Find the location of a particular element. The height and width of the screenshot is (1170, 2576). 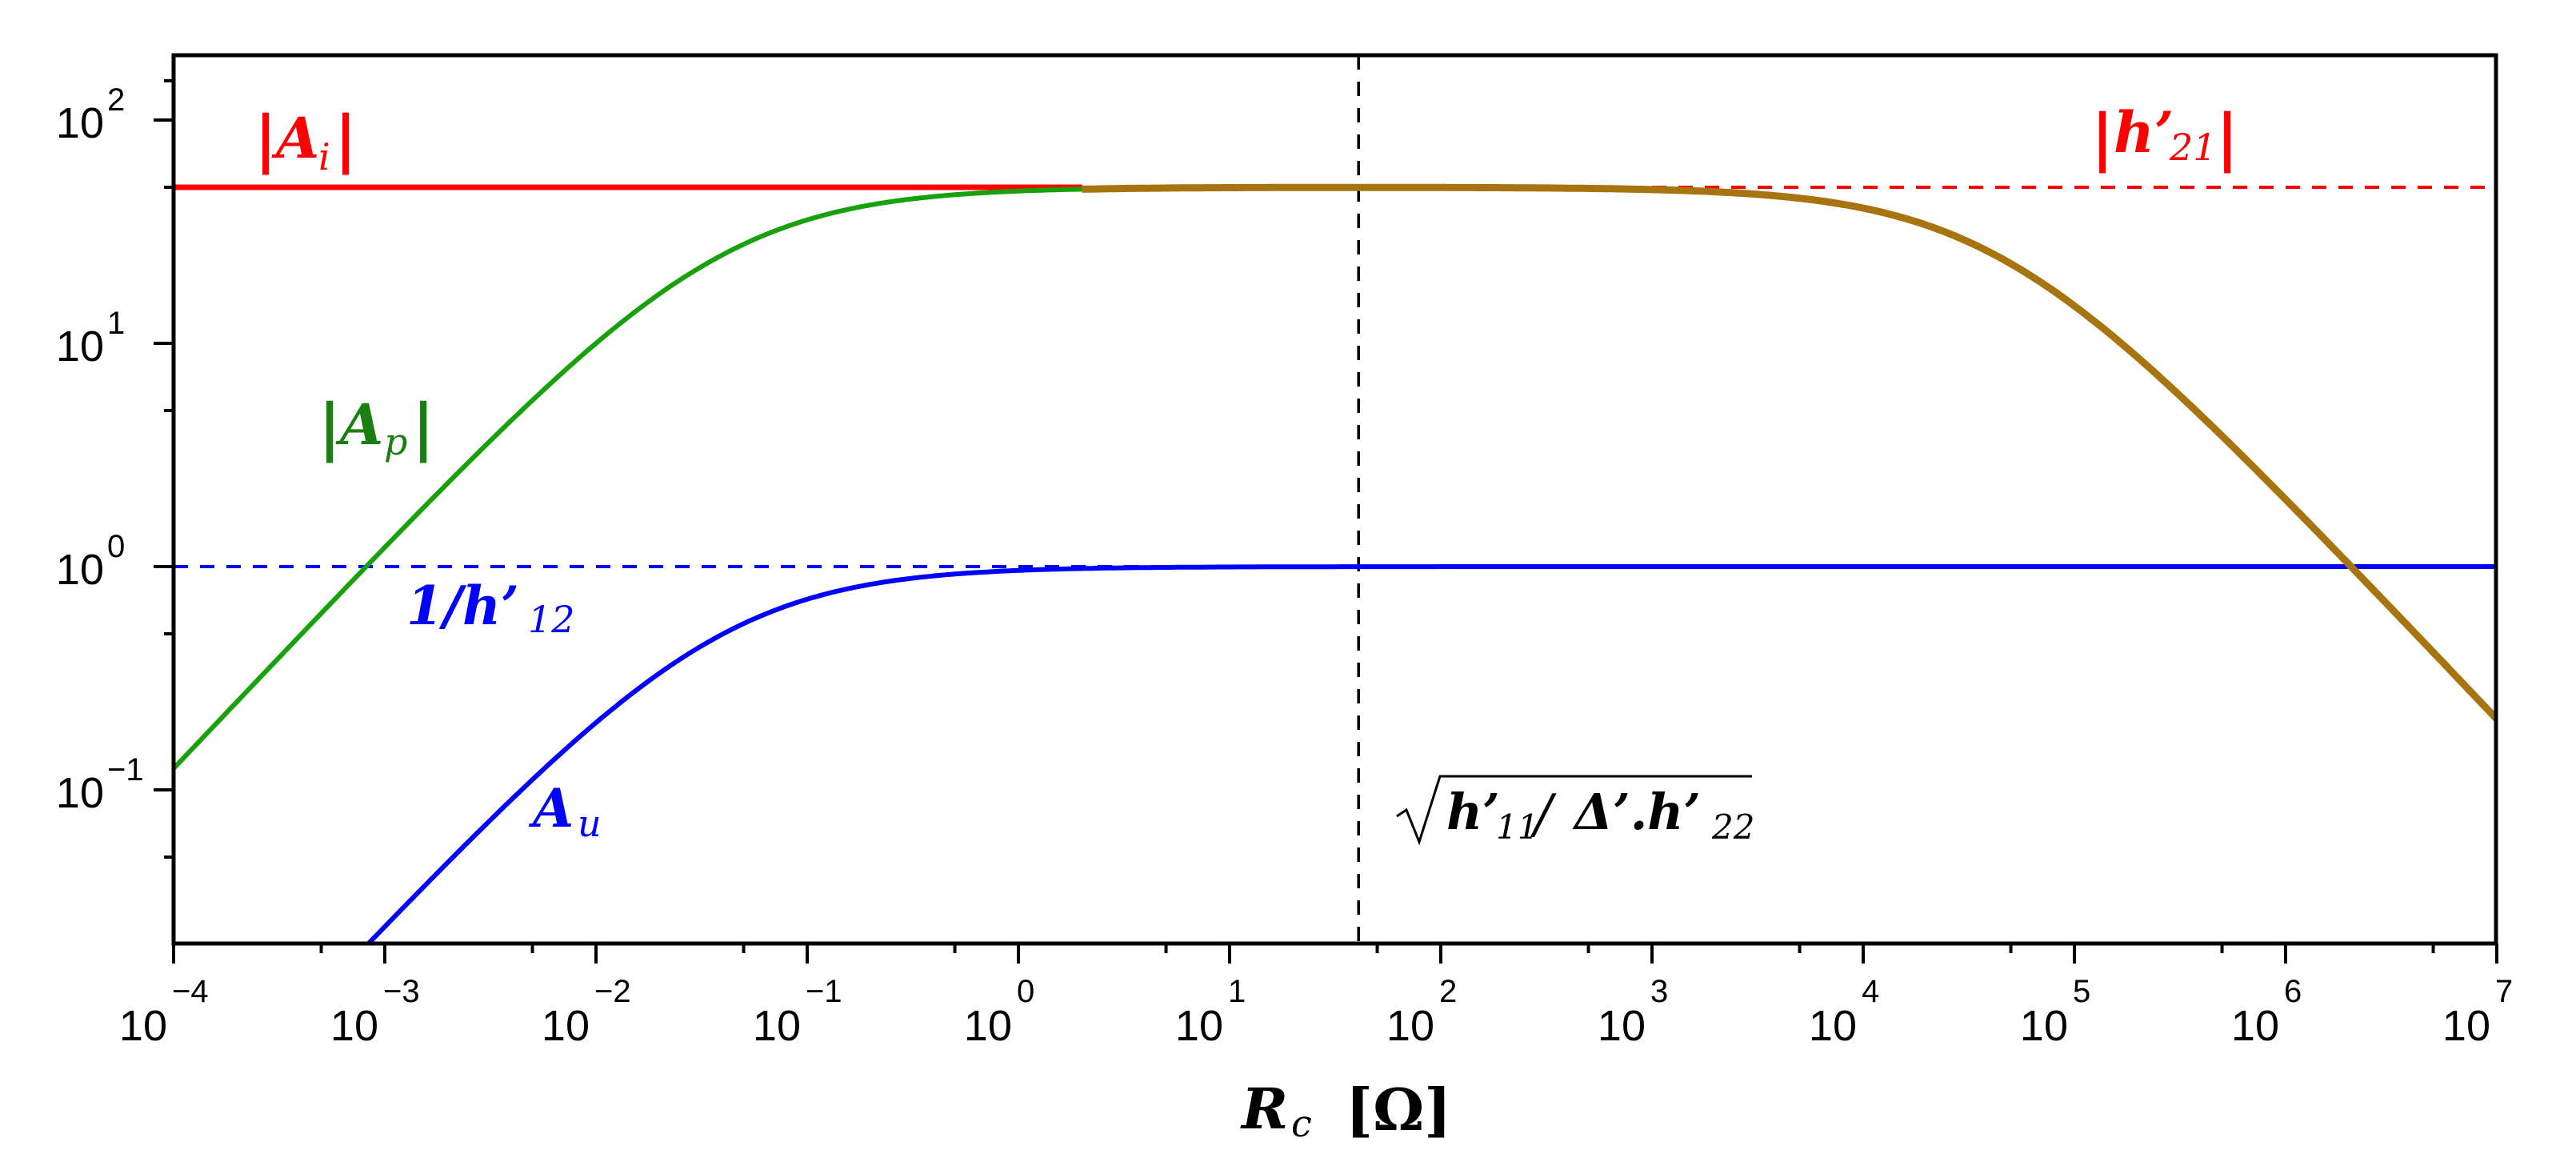

sqrt-radical-icon is located at coordinates (1574, 811).